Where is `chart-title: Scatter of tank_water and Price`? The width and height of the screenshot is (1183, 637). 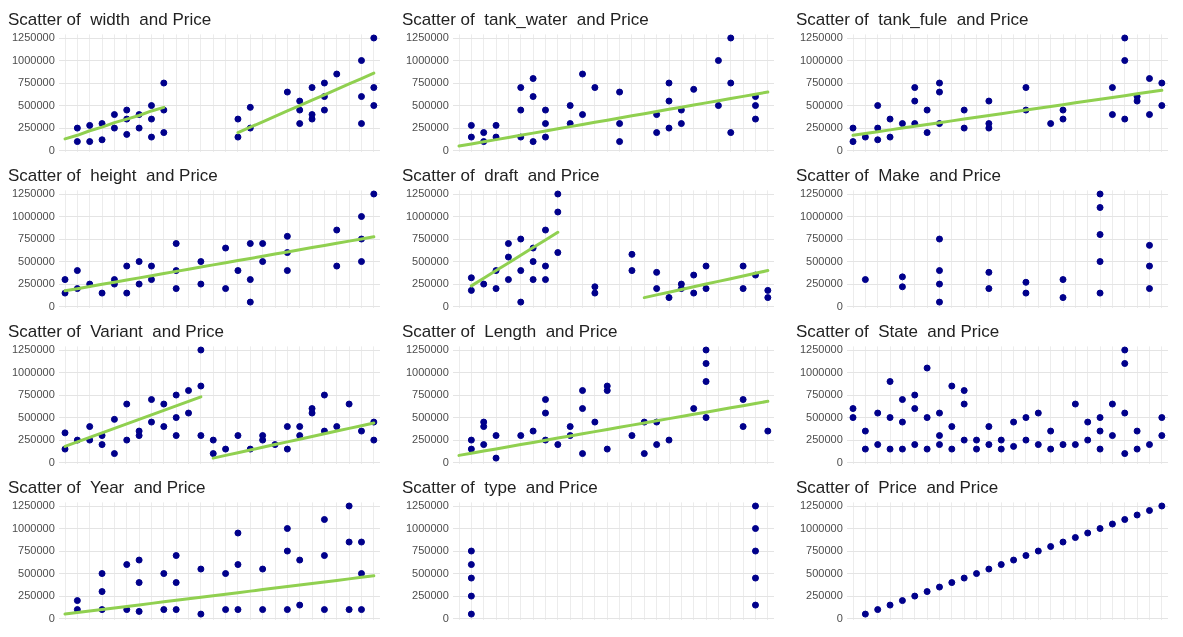 chart-title: Scatter of tank_water and Price is located at coordinates (525, 19).